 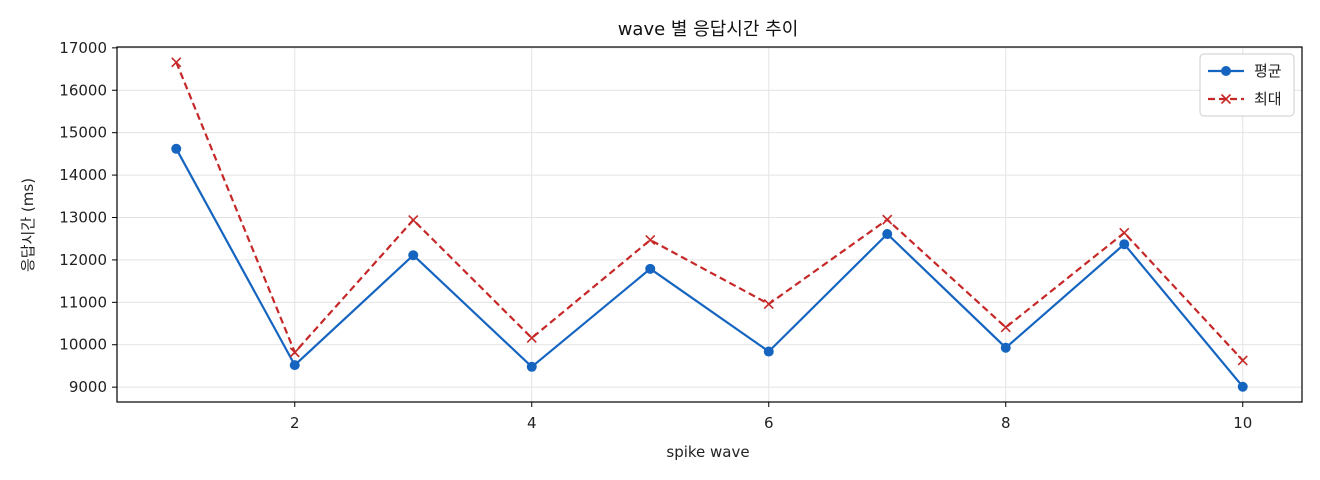 I want to click on y-tick-label: 15000, so click(x=83, y=133).